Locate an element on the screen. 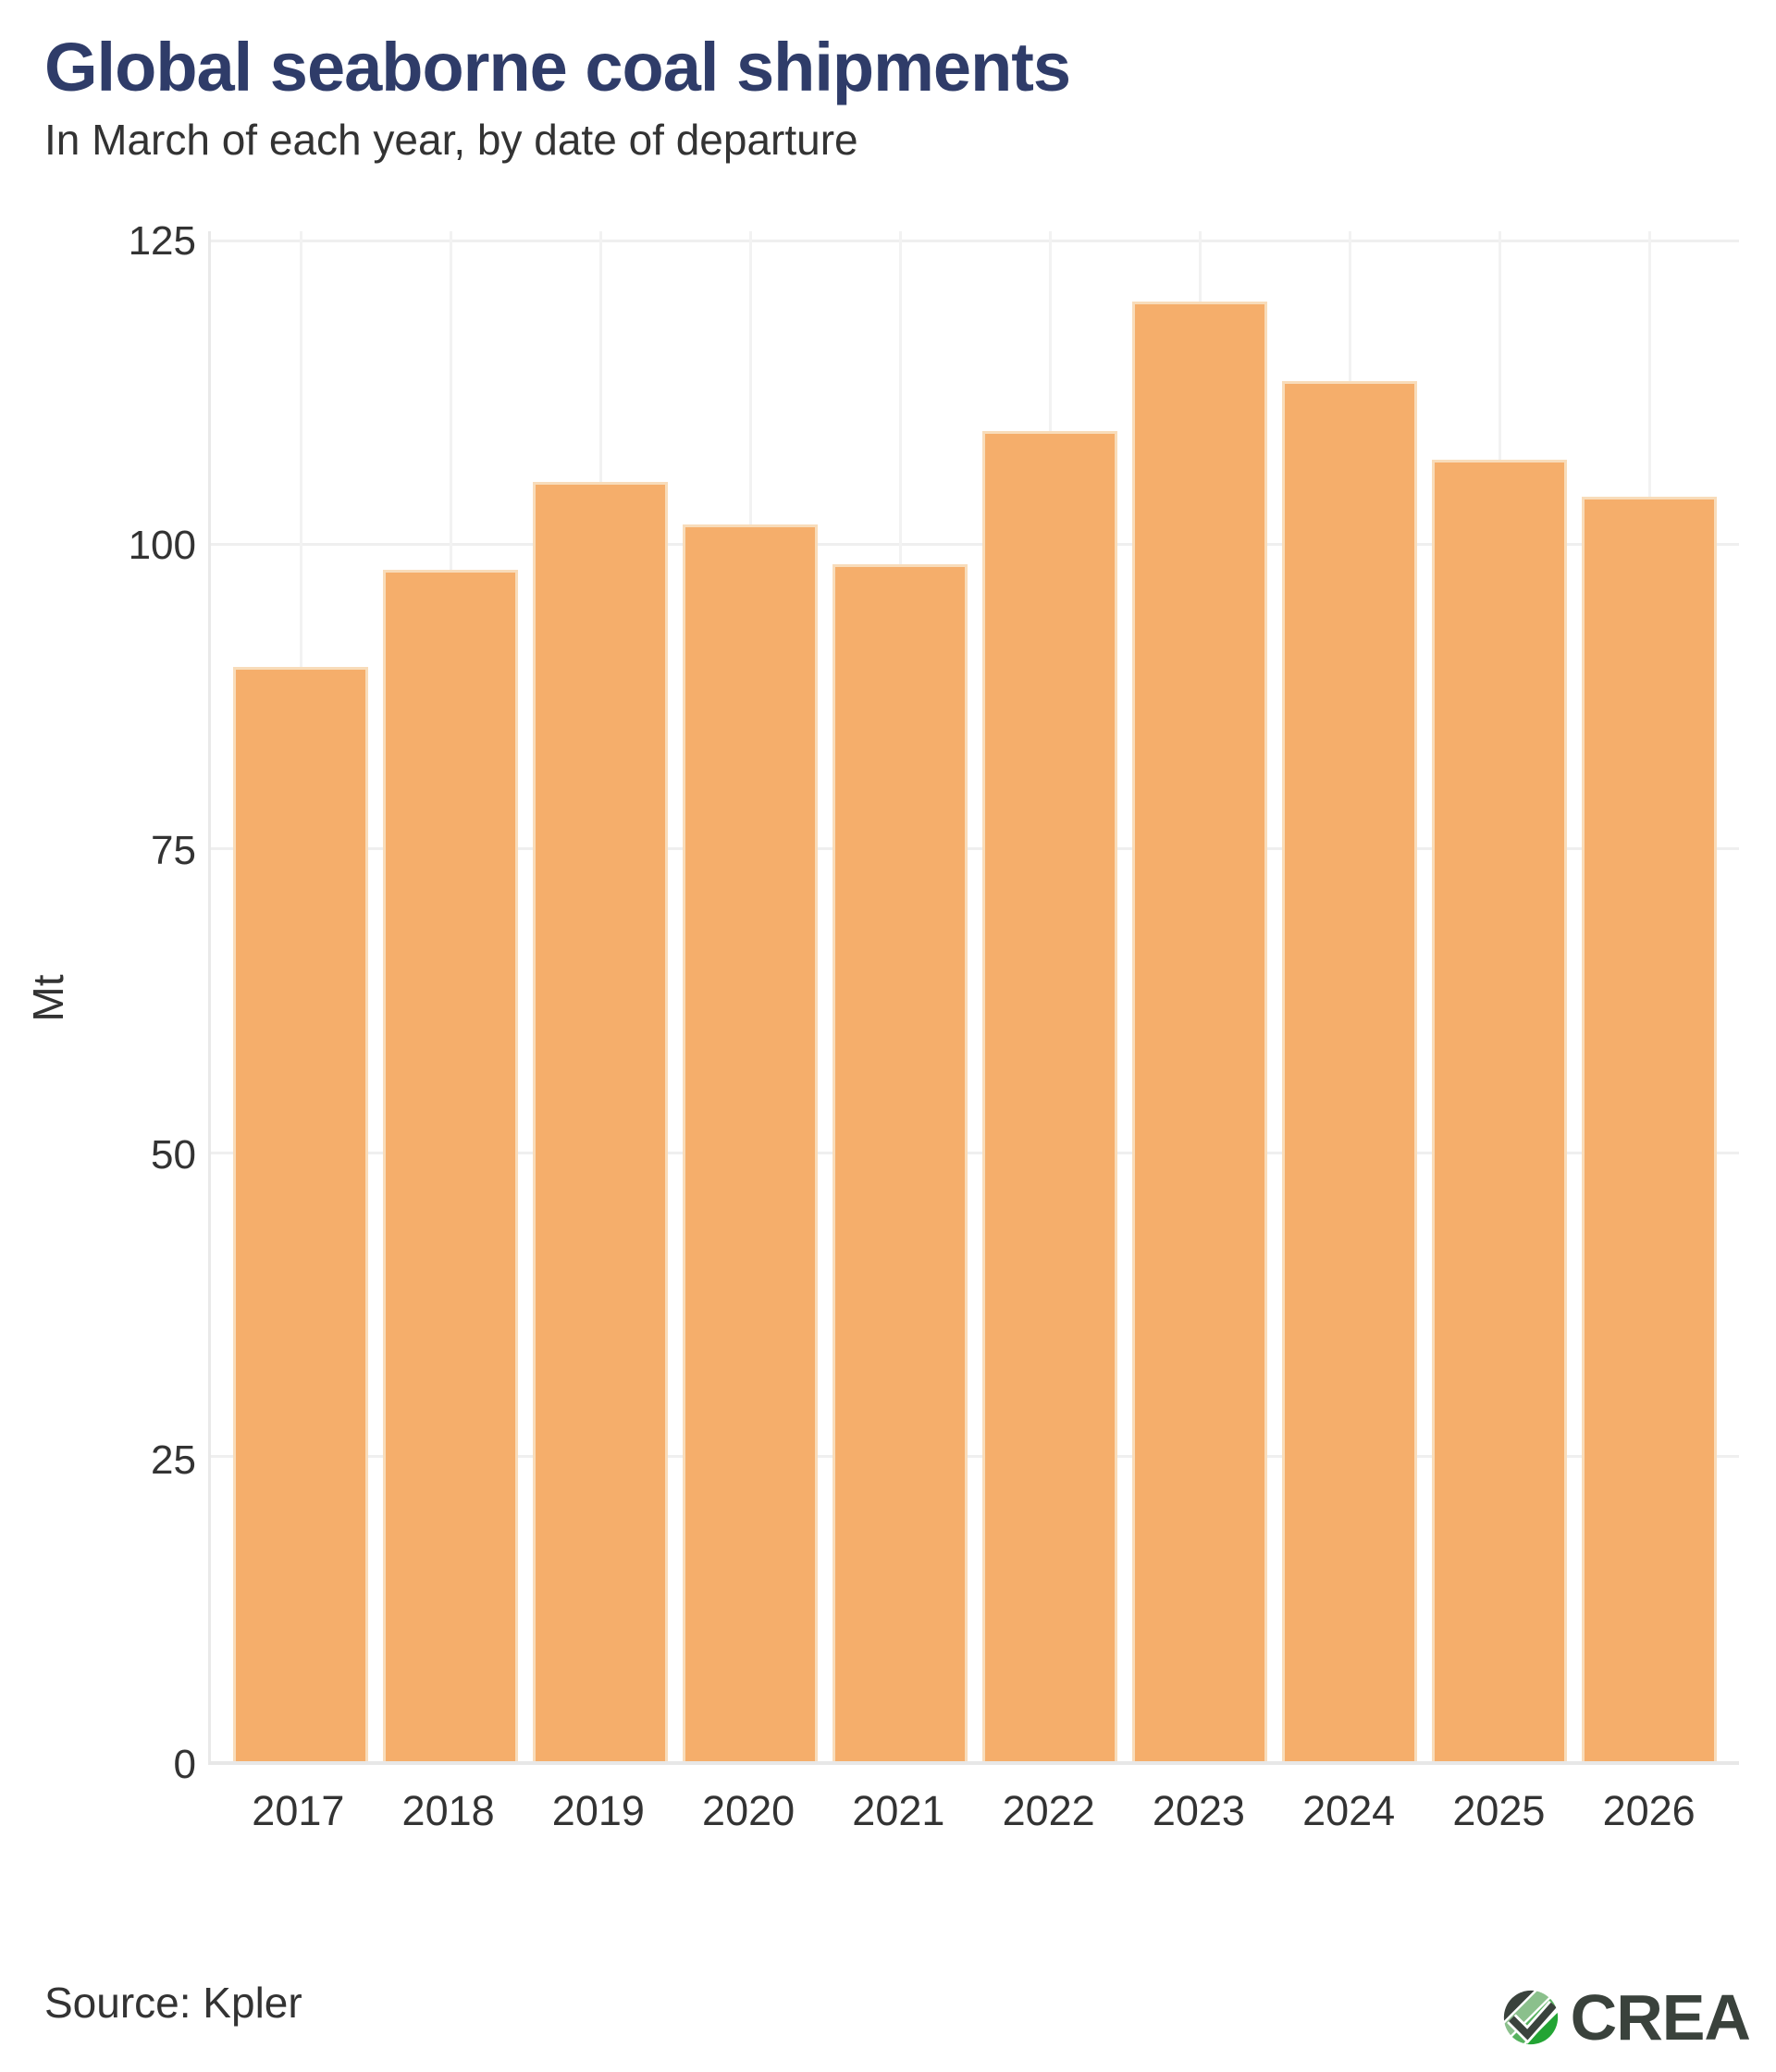 This screenshot has width=1776, height=2072. y-tick-label: 0 is located at coordinates (185, 1765).